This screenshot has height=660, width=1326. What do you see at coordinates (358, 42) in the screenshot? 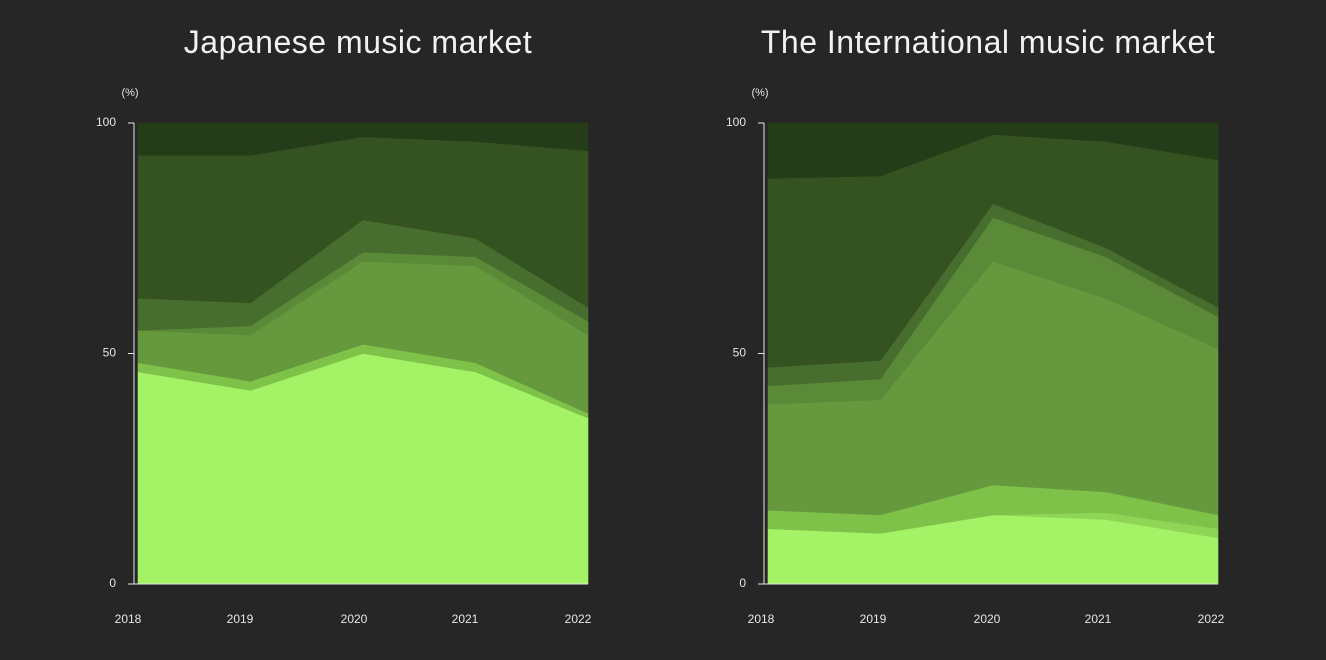
I see `chart-title-japanese: Japanese music market` at bounding box center [358, 42].